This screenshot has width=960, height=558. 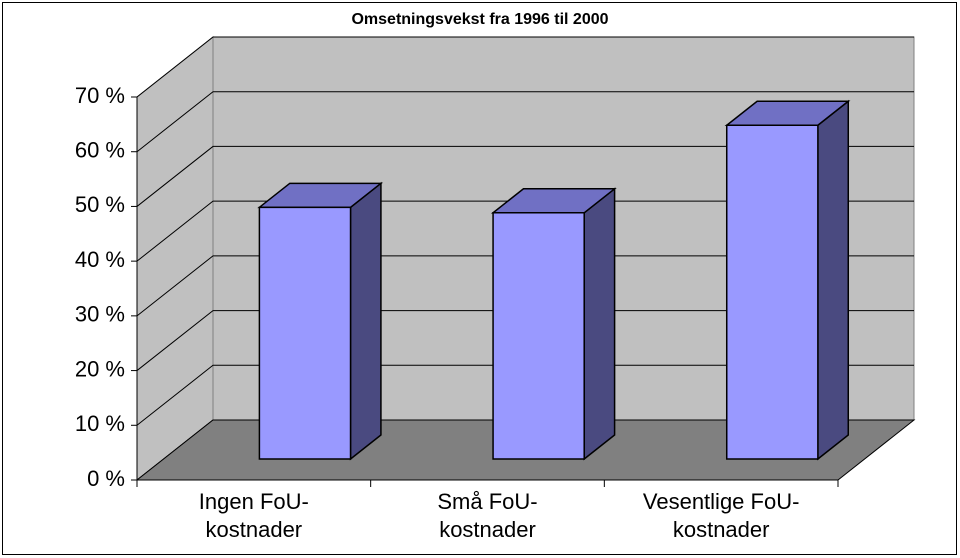 What do you see at coordinates (100, 150) in the screenshot?
I see `y-tick-label: 60 %` at bounding box center [100, 150].